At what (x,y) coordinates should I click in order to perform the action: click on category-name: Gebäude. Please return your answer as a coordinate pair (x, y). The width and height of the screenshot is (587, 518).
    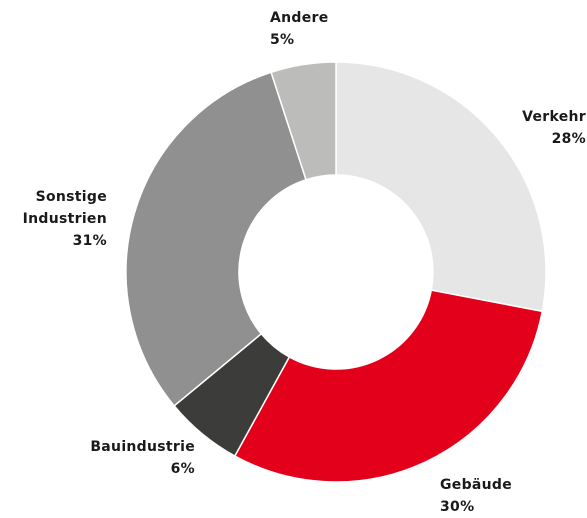
    Looking at the image, I should click on (476, 485).